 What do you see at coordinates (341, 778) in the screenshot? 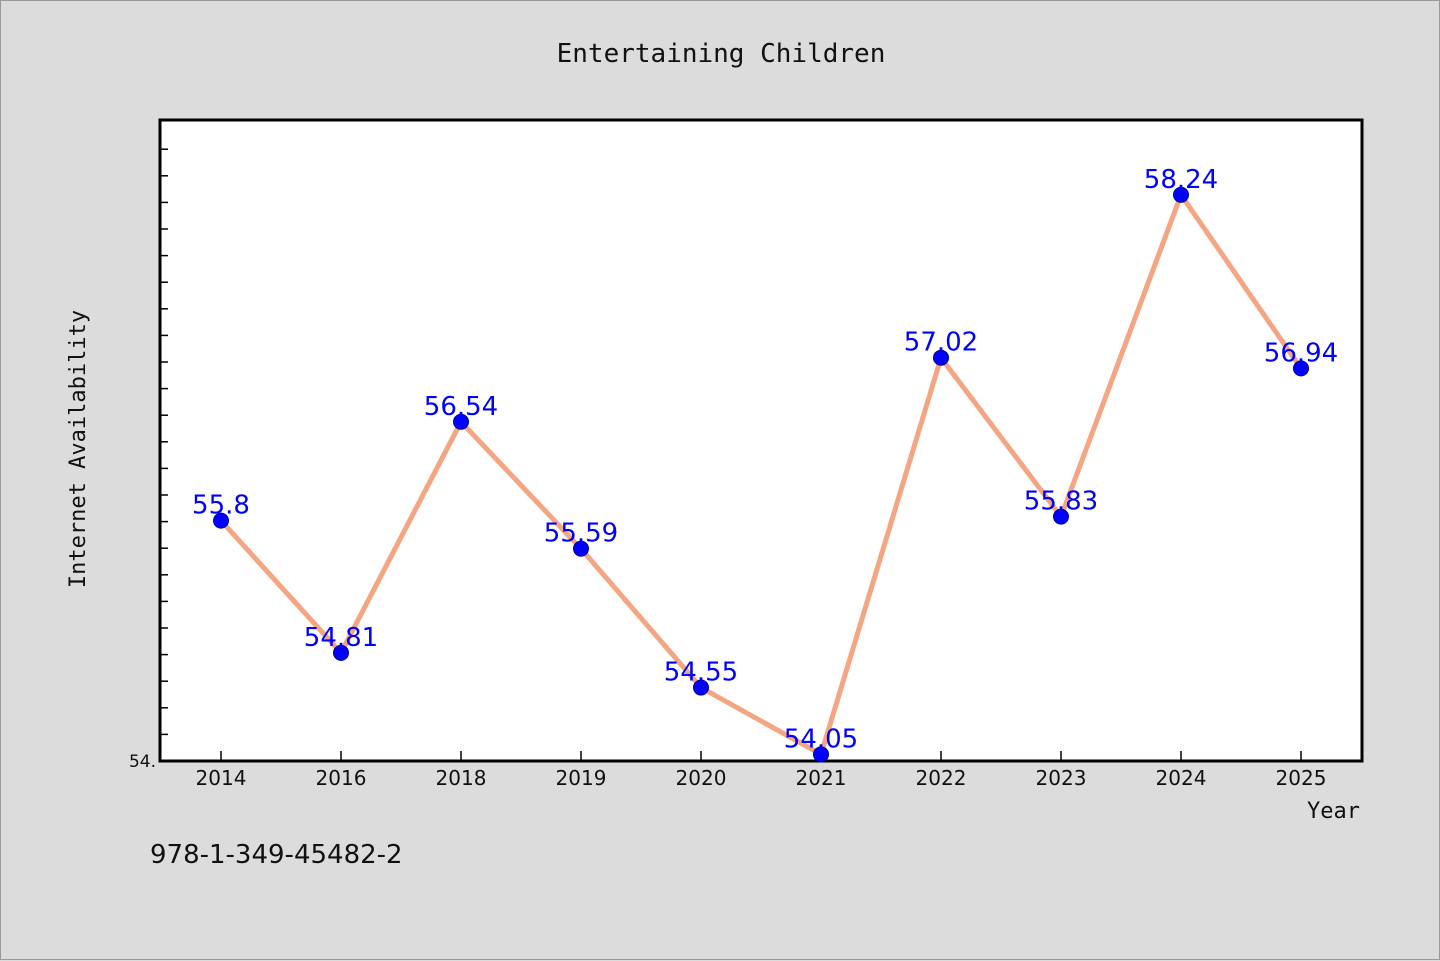
I see `x-tick-label: 2016` at bounding box center [341, 778].